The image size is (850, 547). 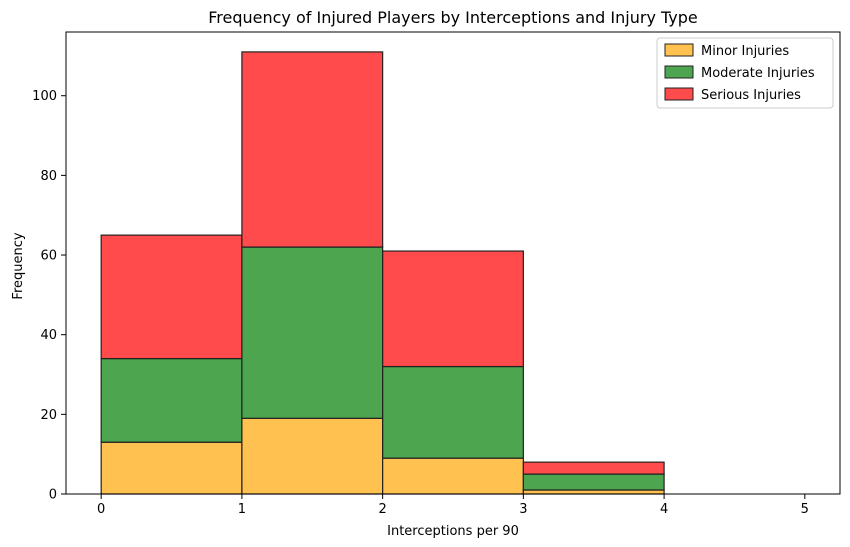 What do you see at coordinates (242, 509) in the screenshot?
I see `x-tick-label: 1` at bounding box center [242, 509].